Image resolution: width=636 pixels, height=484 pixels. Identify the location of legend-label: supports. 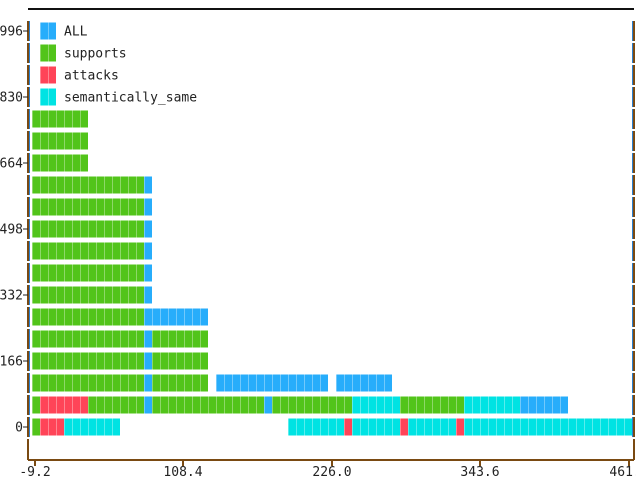
(95, 54).